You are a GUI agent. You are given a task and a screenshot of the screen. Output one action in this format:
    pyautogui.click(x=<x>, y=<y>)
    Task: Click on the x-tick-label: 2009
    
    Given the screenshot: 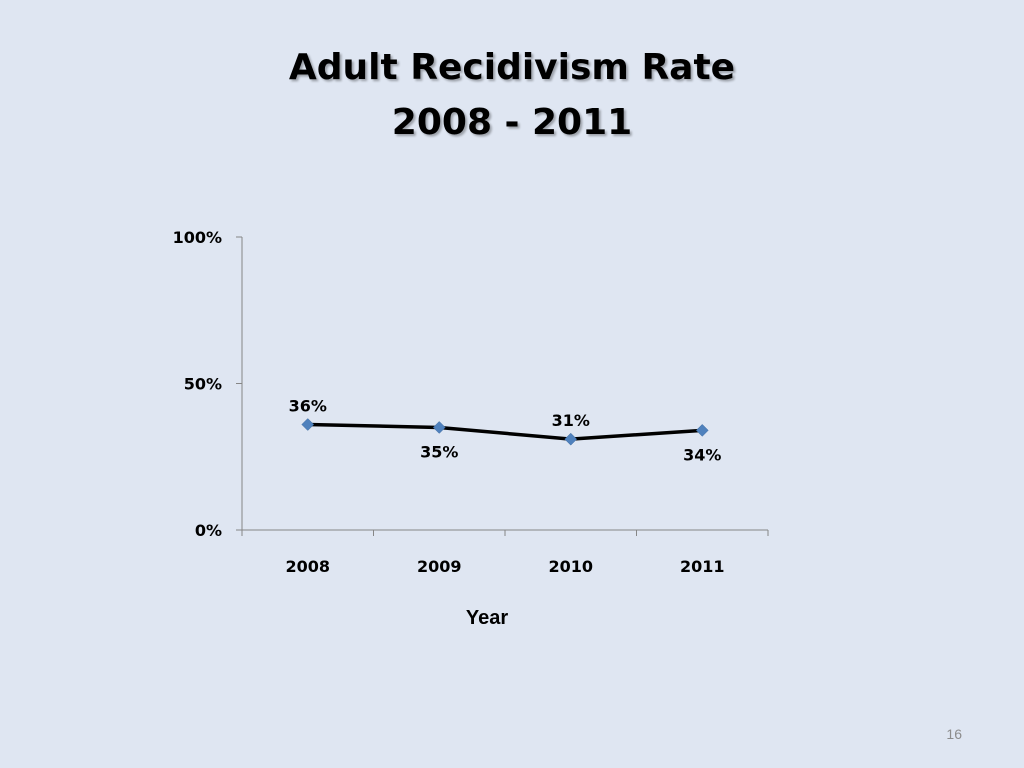 What is the action you would take?
    pyautogui.click(x=439, y=566)
    